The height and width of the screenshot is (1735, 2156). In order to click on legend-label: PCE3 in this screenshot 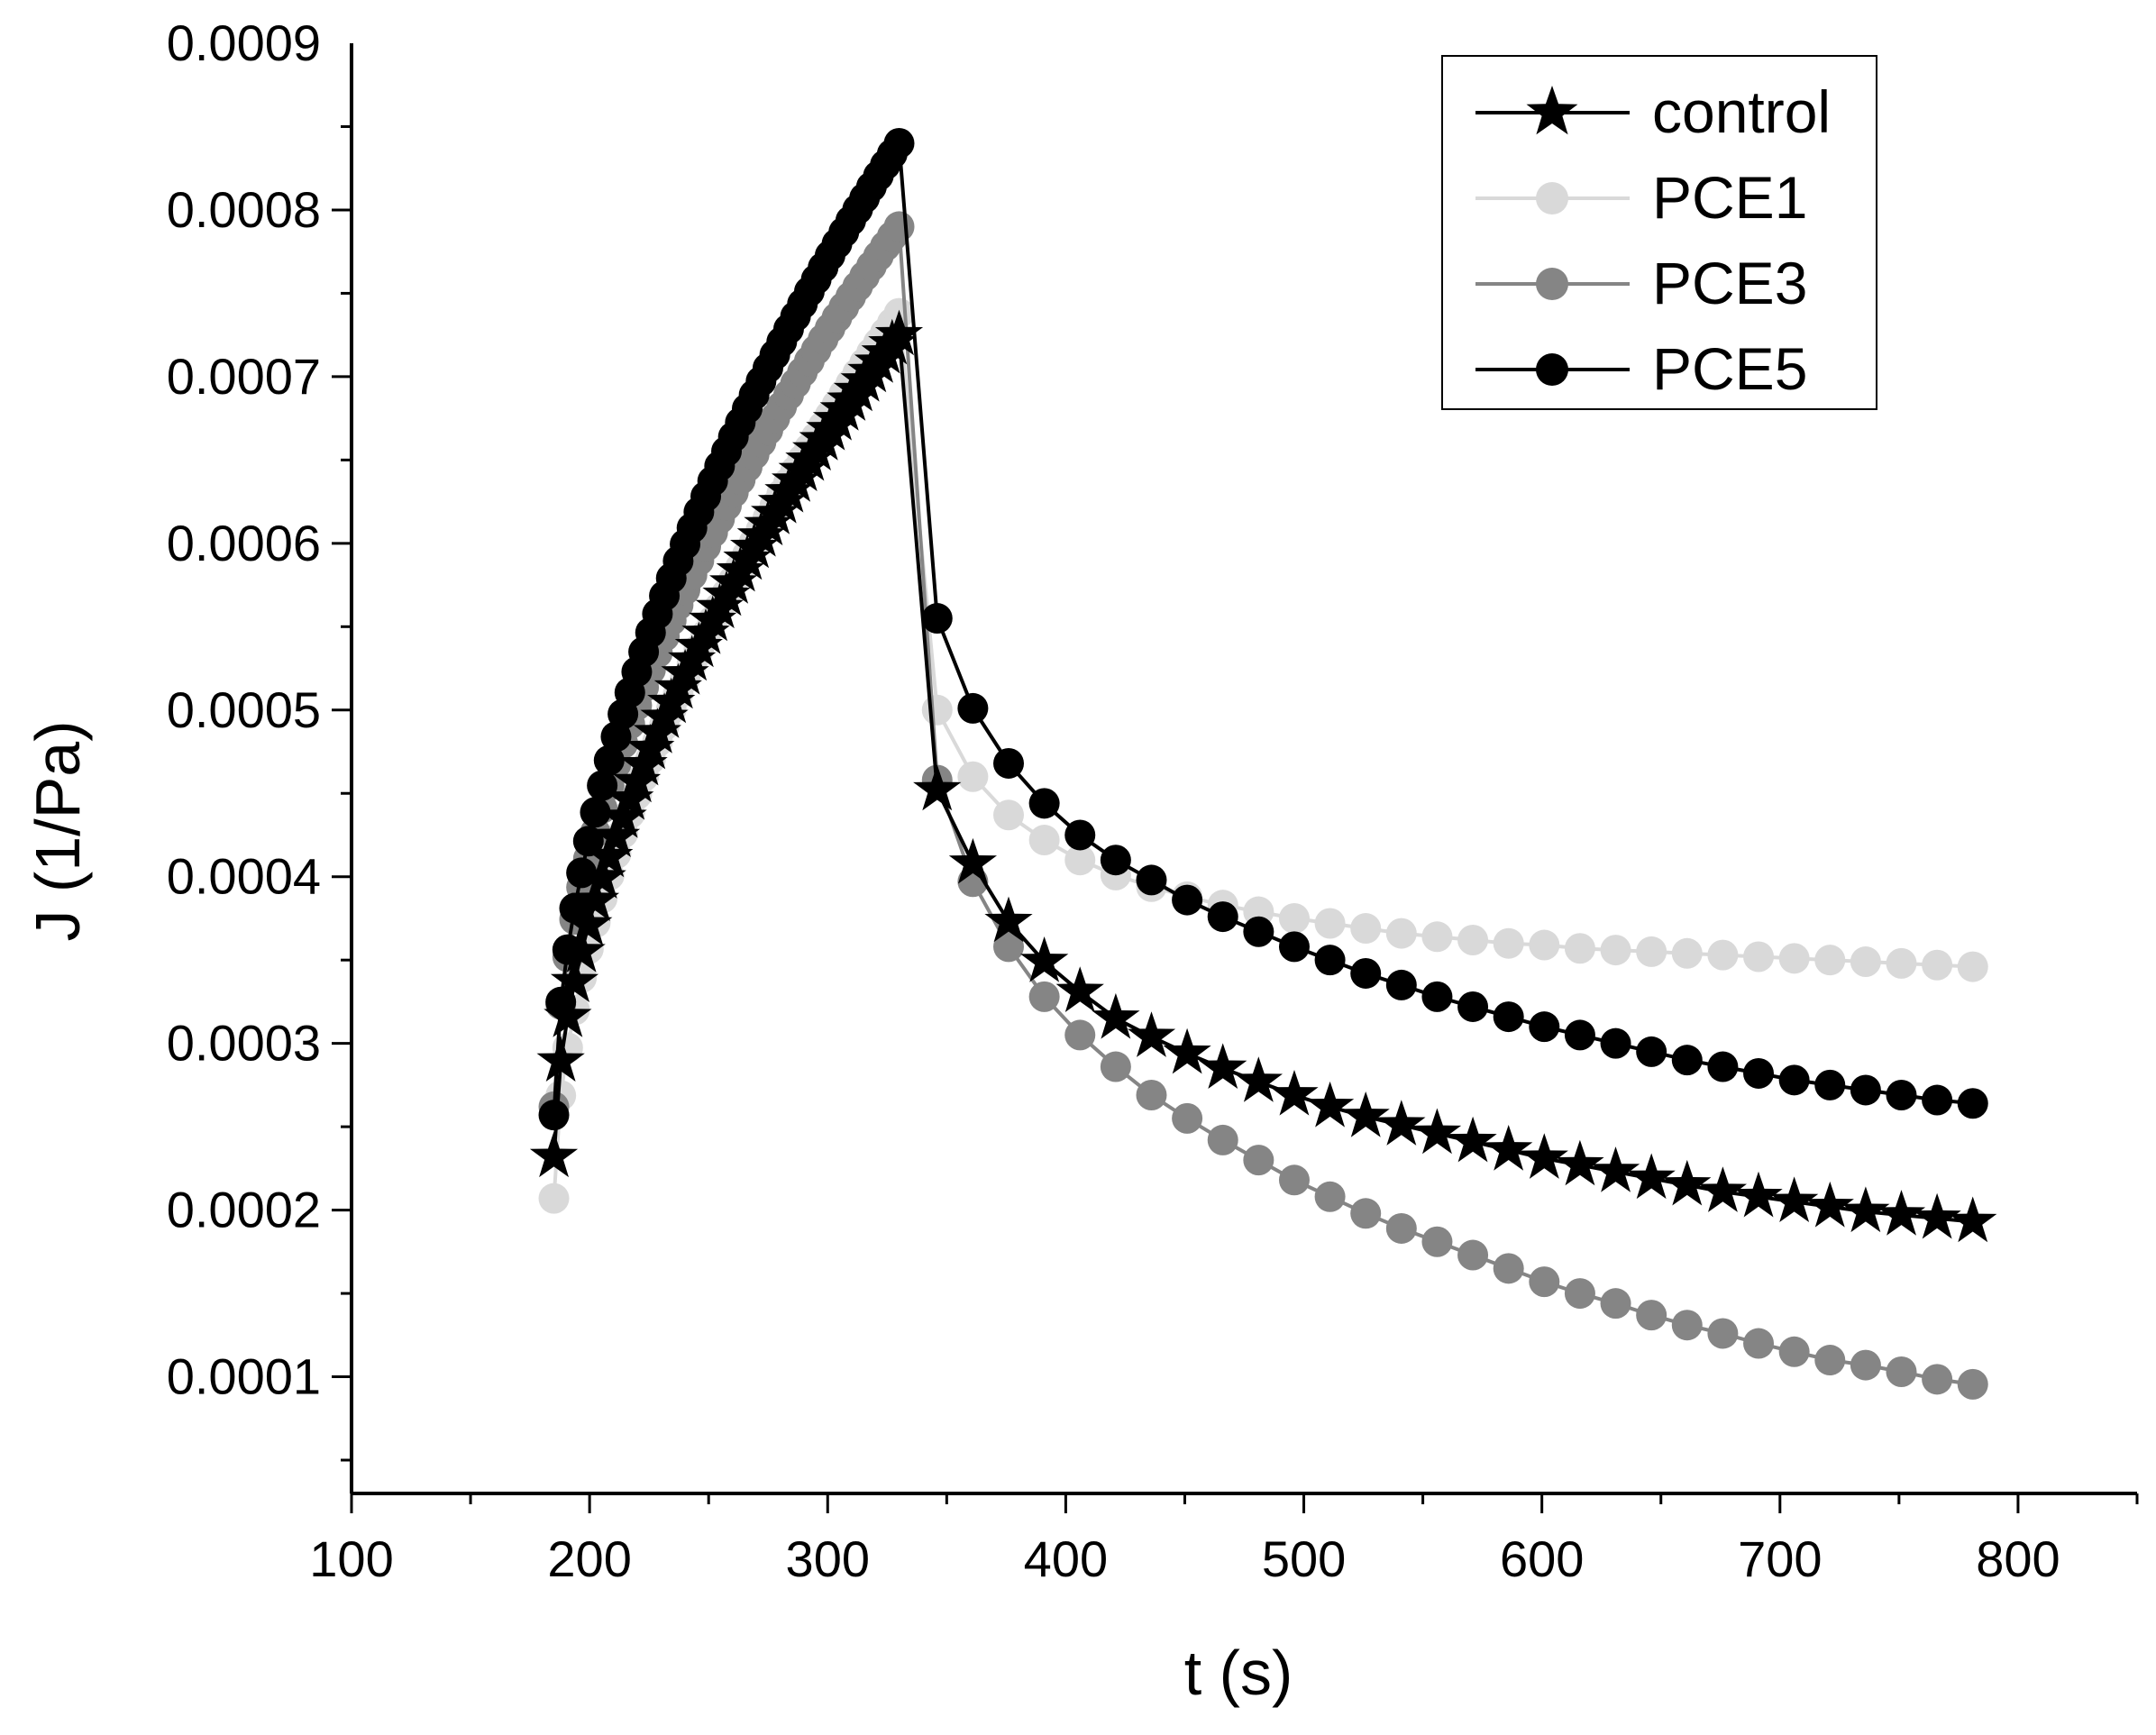, I will do `click(1729, 283)`.